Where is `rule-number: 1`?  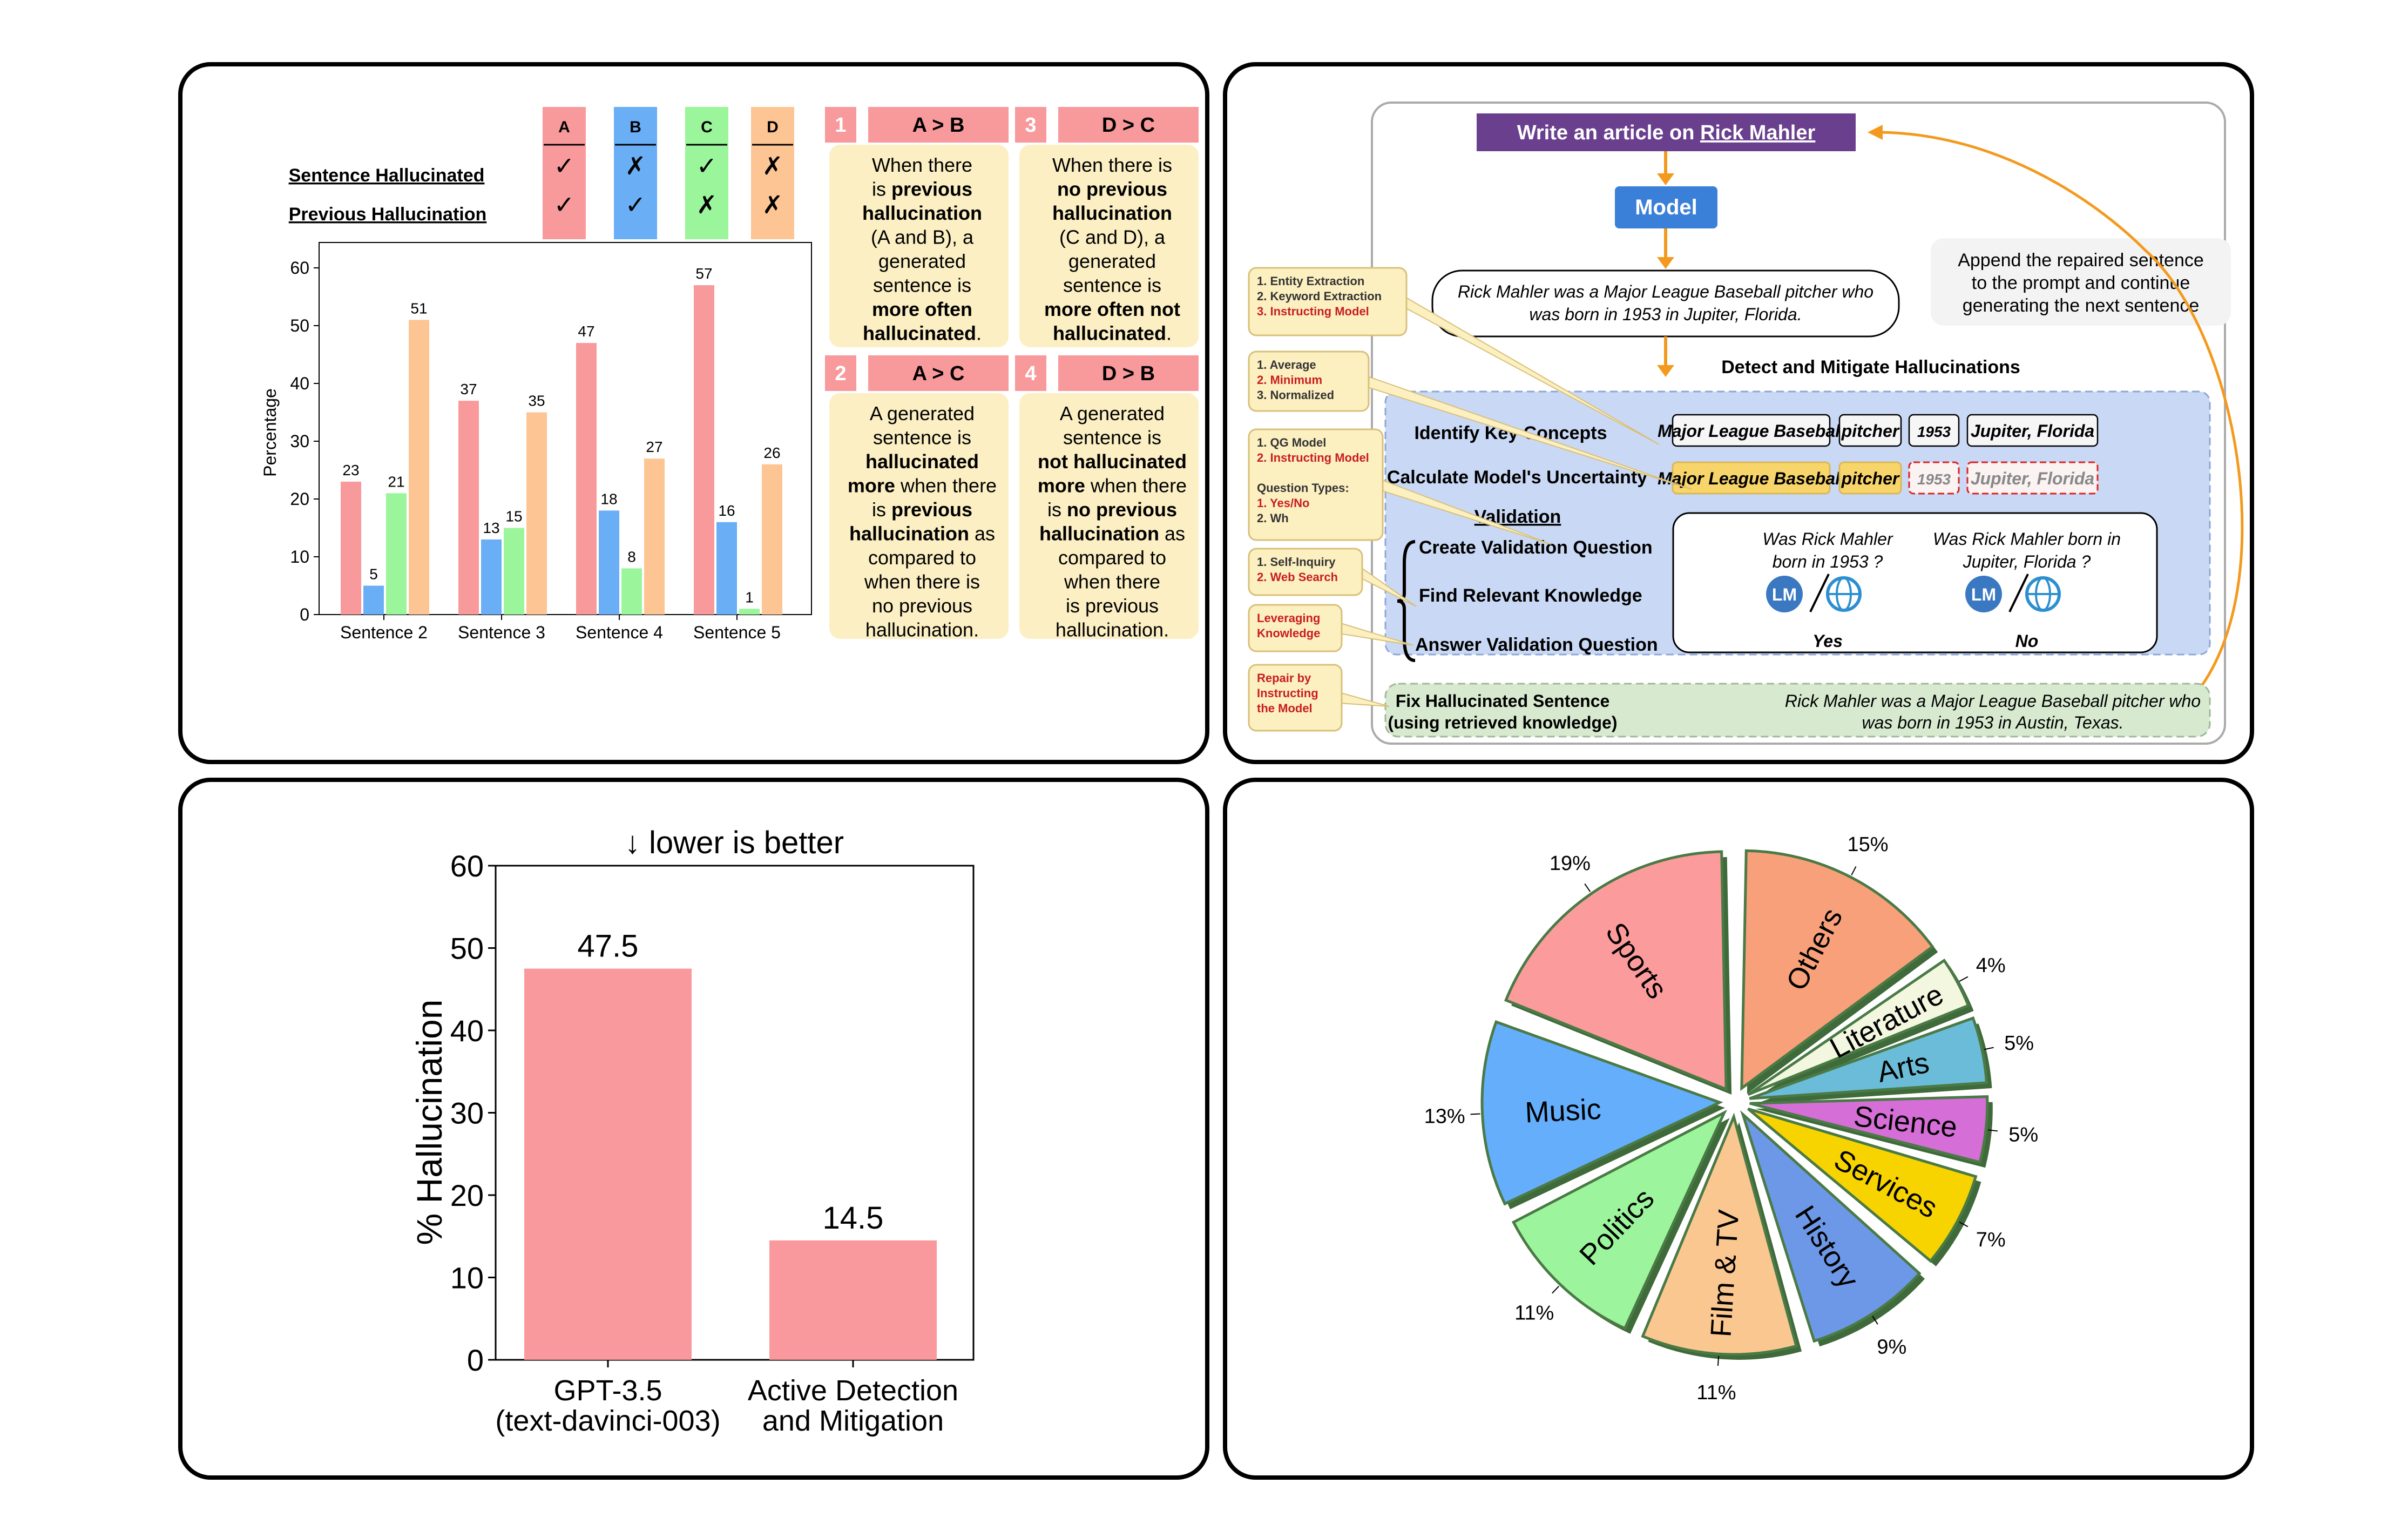
rule-number: 1 is located at coordinates (840, 125).